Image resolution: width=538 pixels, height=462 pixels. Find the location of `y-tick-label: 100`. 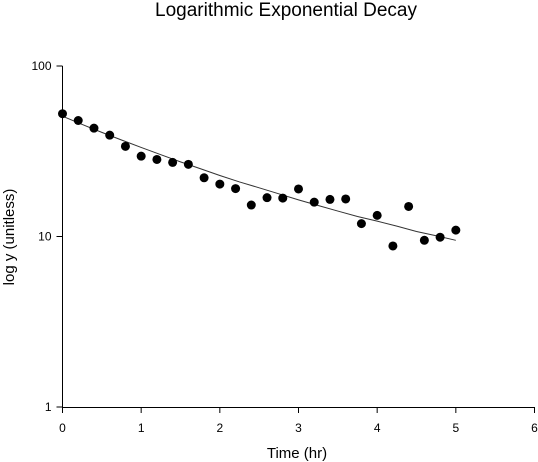

y-tick-label: 100 is located at coordinates (41, 66).